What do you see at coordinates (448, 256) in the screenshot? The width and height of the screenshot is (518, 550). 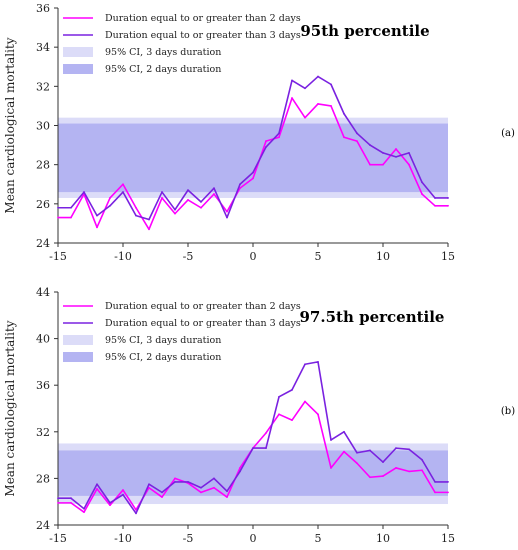 I see `x-tick-label: 15` at bounding box center [448, 256].